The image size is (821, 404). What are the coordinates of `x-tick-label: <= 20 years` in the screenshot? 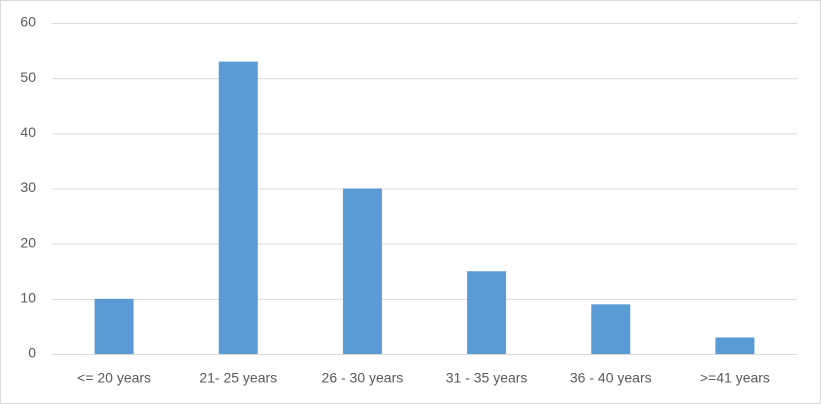 It's located at (114, 378).